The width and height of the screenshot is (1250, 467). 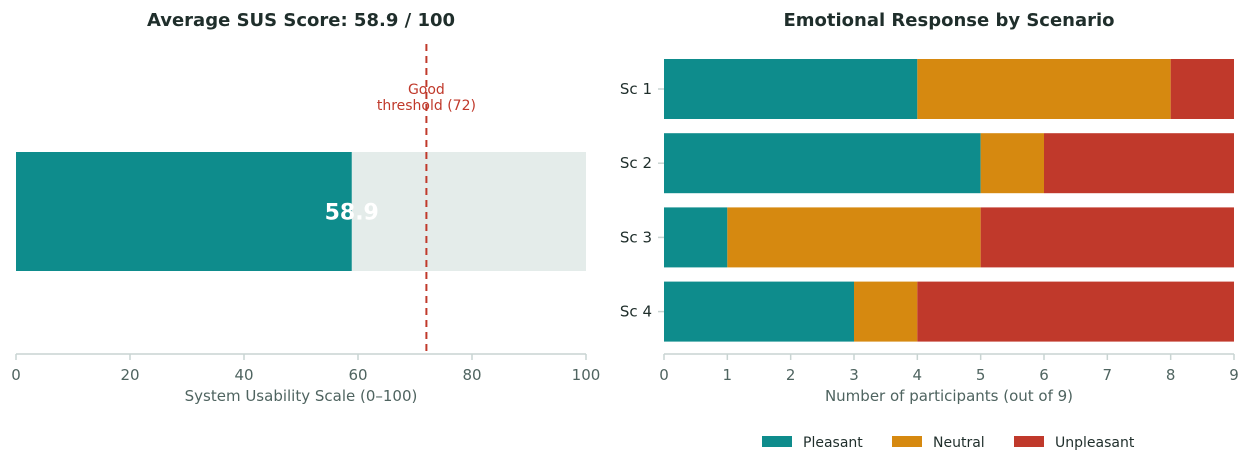 I want to click on sus-score-label: 58.9, so click(x=352, y=213).